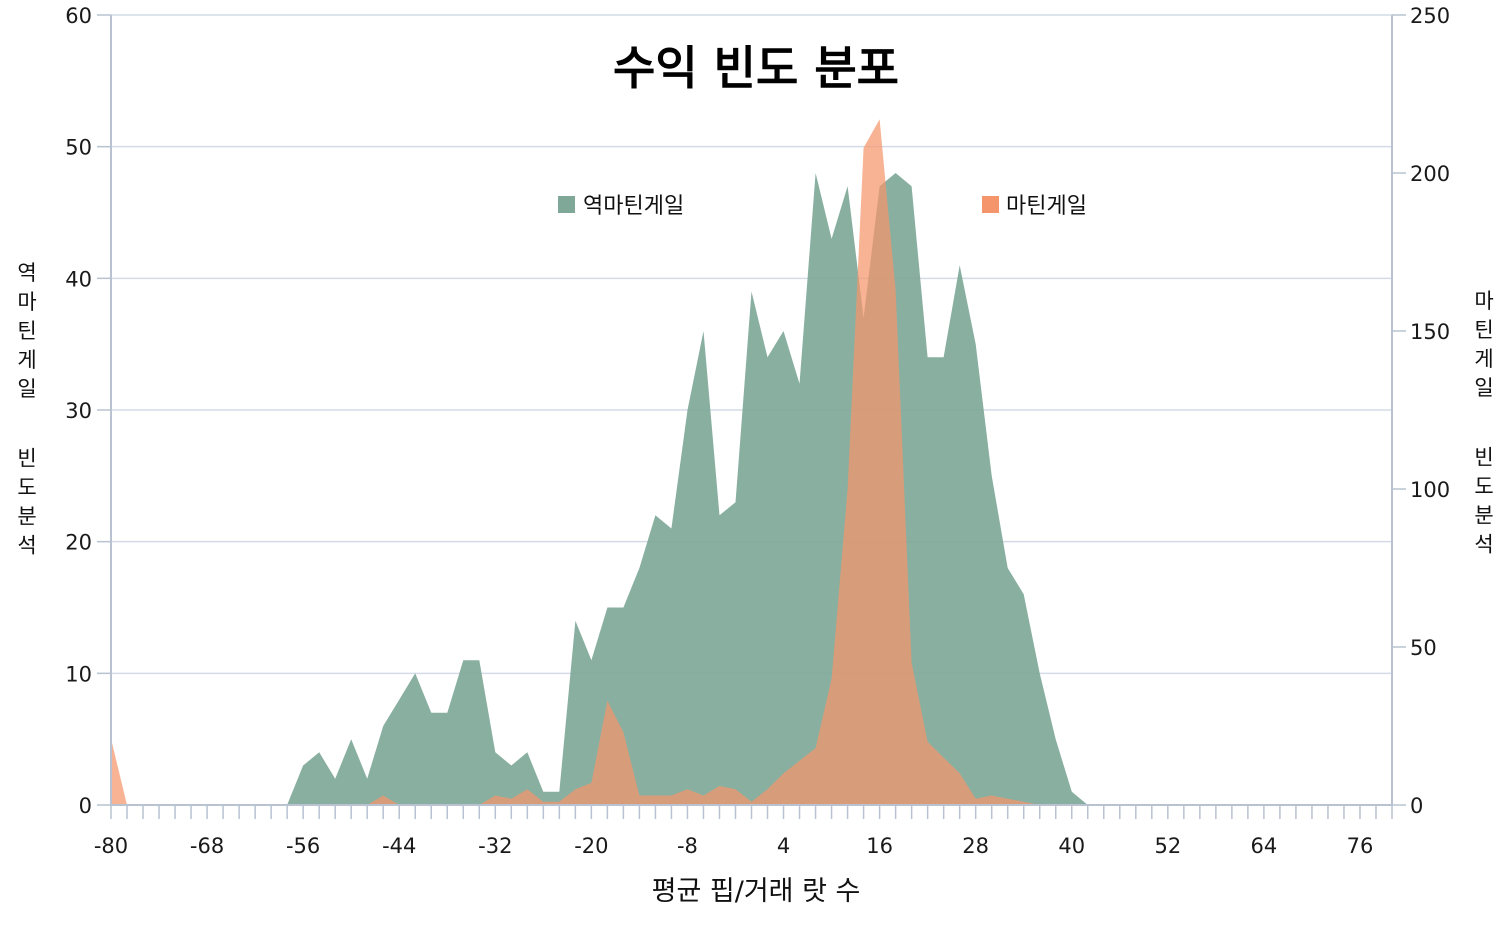 The image size is (1512, 929). What do you see at coordinates (1360, 846) in the screenshot?
I see `x-tick-label: 76` at bounding box center [1360, 846].